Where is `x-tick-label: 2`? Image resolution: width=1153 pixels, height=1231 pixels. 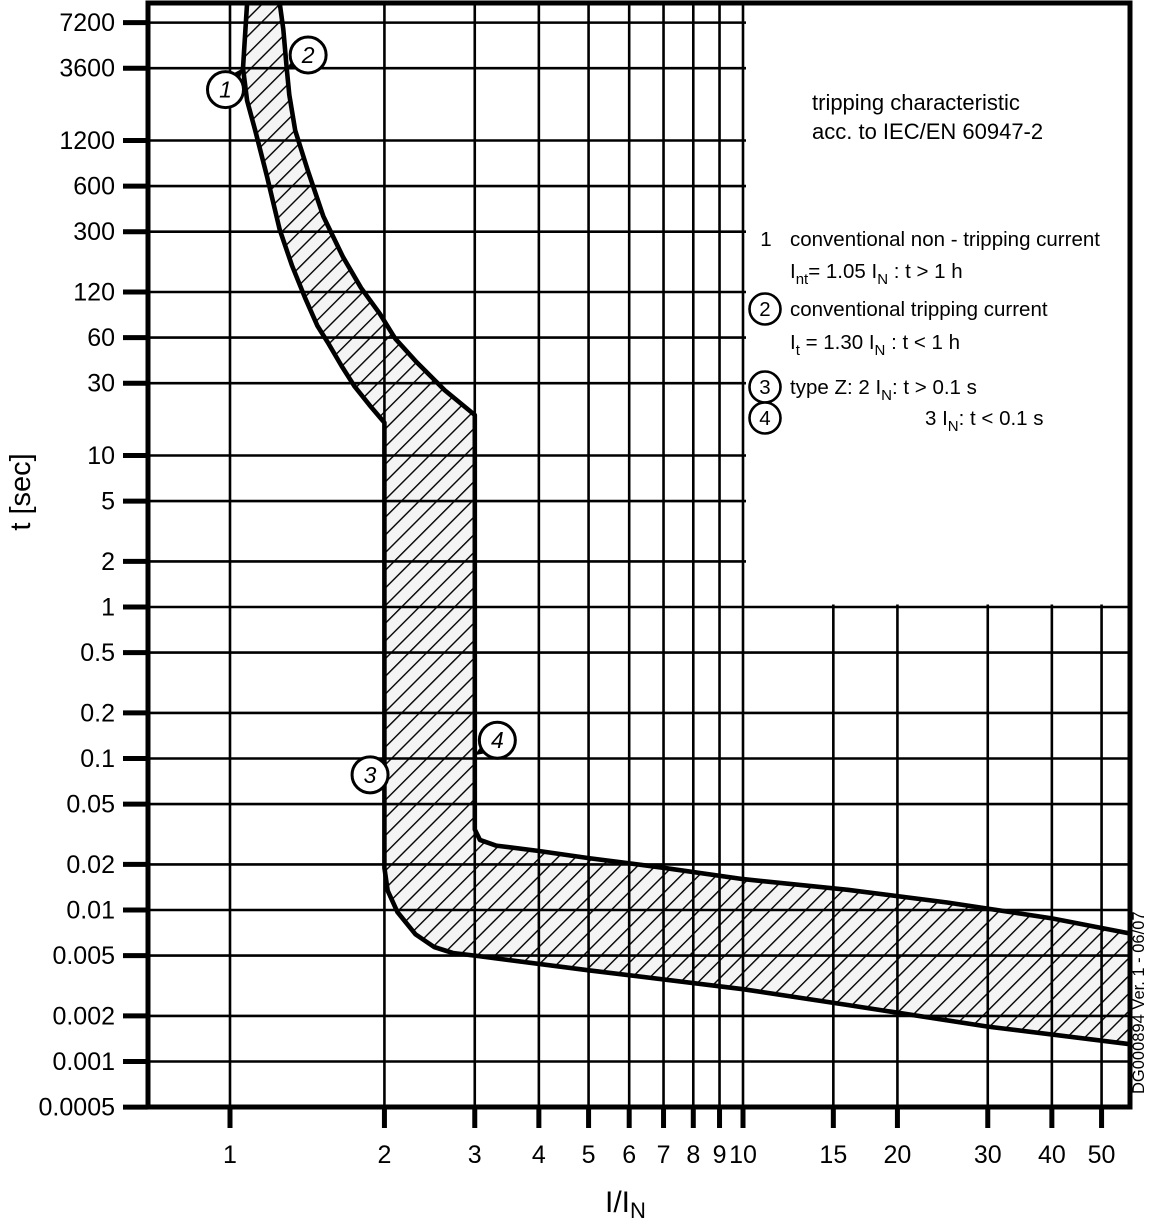
x-tick-label: 2 is located at coordinates (384, 1155).